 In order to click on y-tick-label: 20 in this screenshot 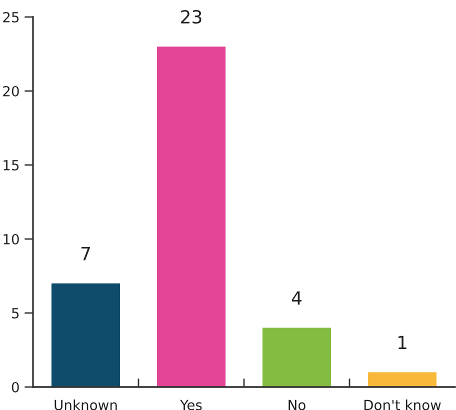, I will do `click(11, 91)`.